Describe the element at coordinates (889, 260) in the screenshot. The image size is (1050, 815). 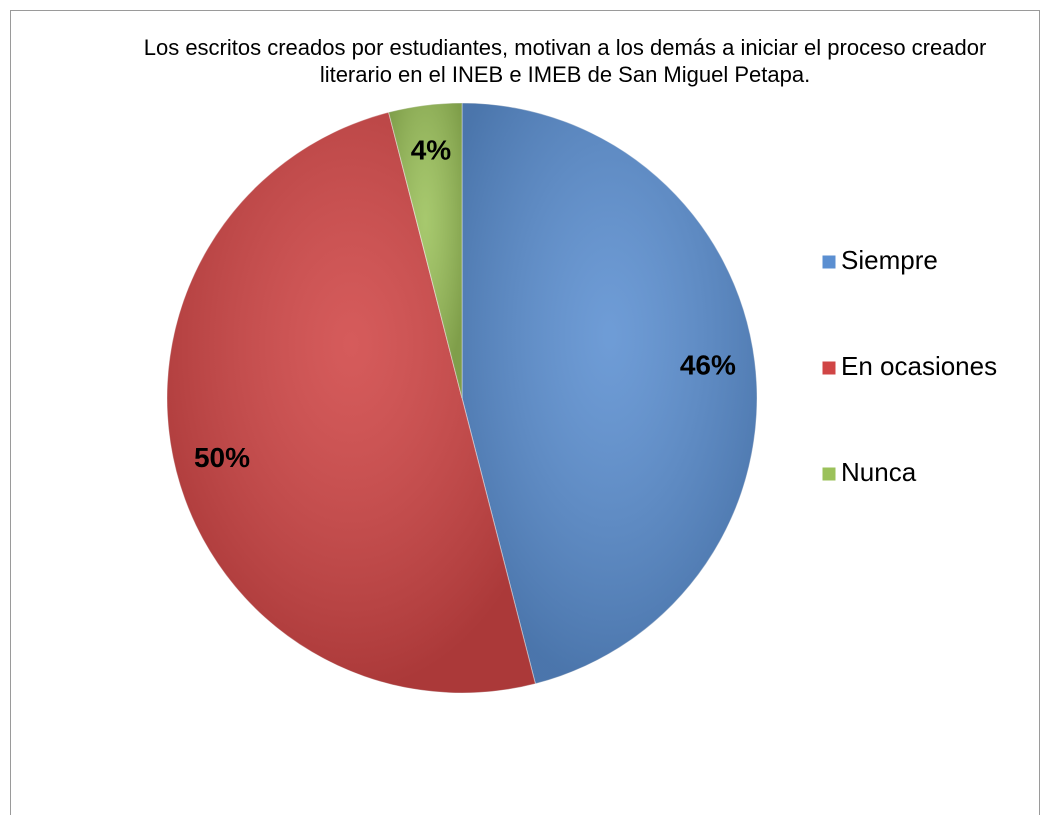
I see `legend-label: Siempre` at that location.